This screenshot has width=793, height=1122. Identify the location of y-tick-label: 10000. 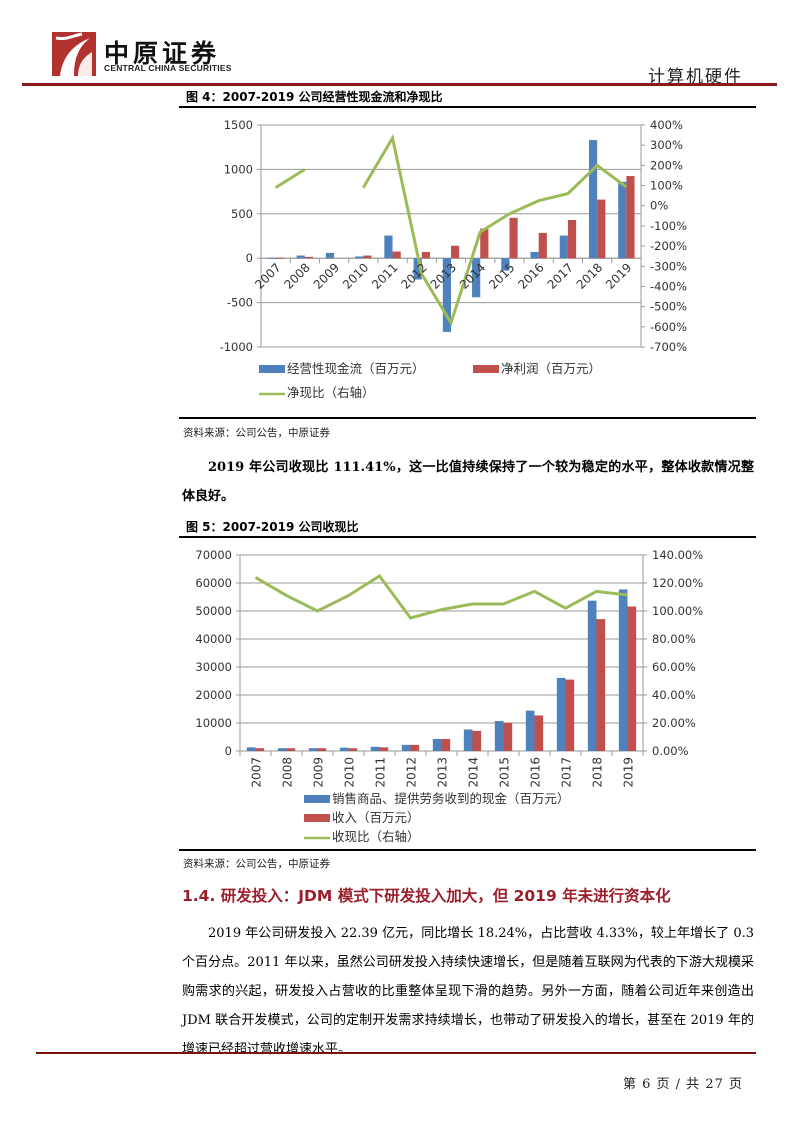
(213, 723).